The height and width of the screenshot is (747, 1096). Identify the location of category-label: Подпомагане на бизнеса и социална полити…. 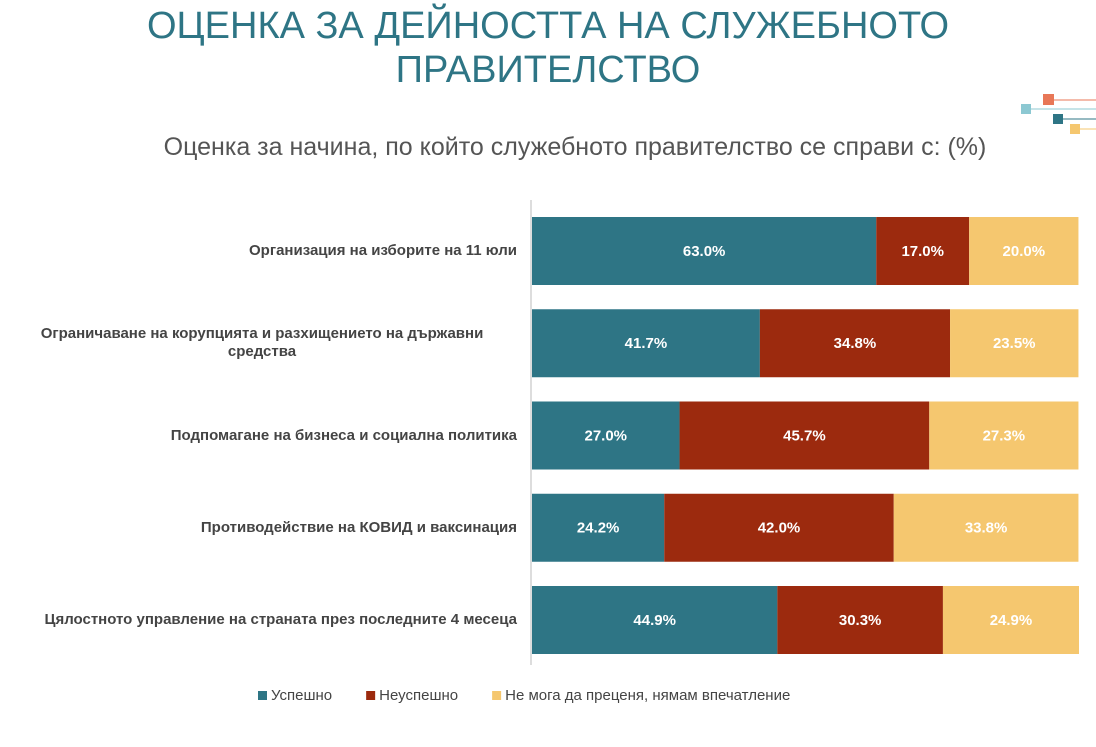
(343, 435).